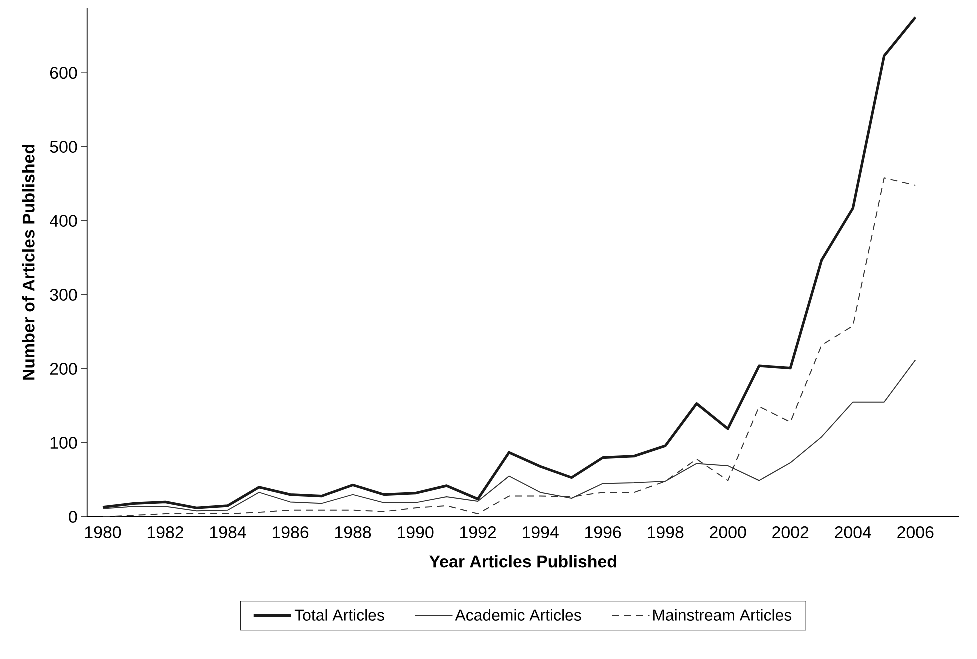 The height and width of the screenshot is (659, 977). Describe the element at coordinates (523, 561) in the screenshot. I see `x-axis-title: Year Articles Published` at that location.